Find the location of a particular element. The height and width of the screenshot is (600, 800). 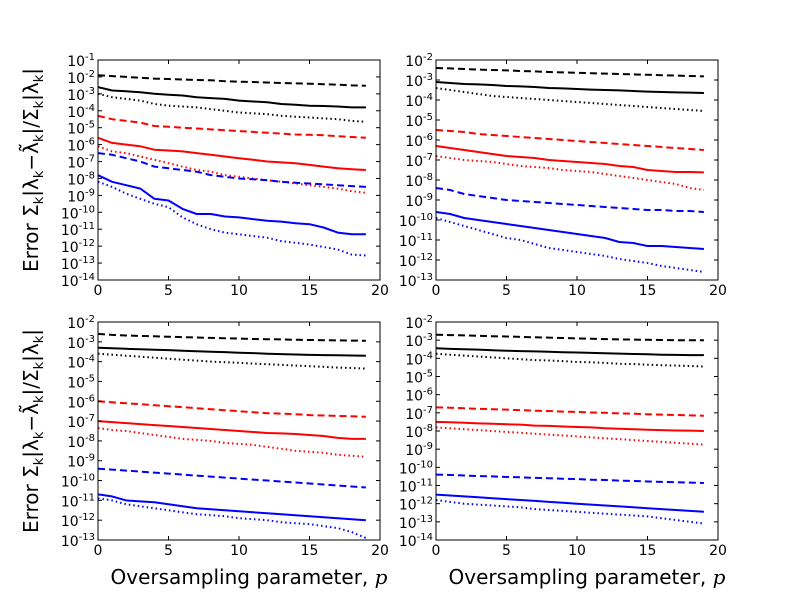

y-tick-label: 10⁻¹ is located at coordinates (81, 61).